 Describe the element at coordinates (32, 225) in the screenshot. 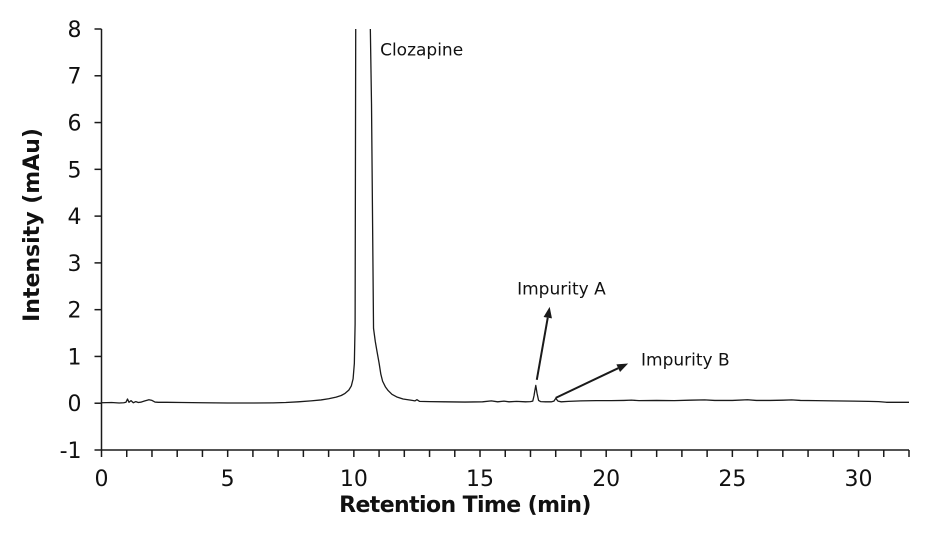

I see `y-axis-title: Intensity (mAu)` at that location.